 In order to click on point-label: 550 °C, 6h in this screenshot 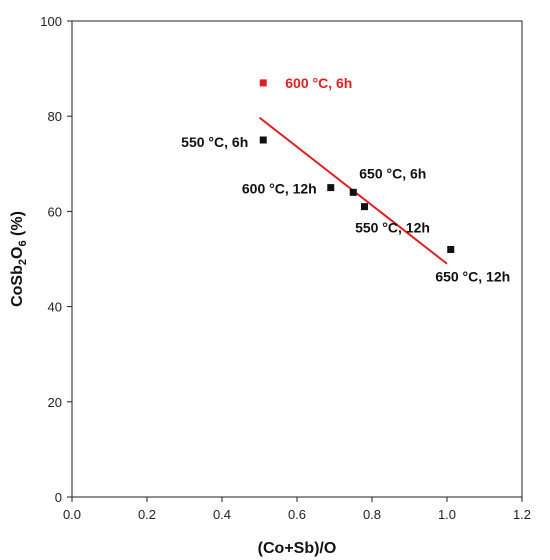, I will do `click(214, 142)`.